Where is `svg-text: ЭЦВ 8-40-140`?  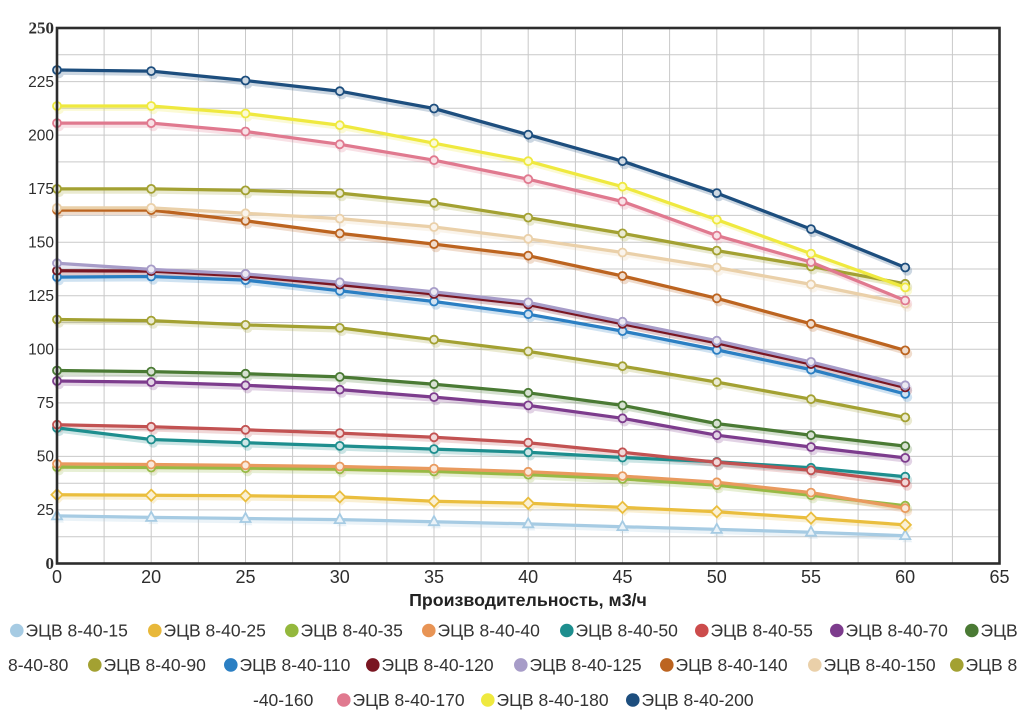
svg-text: ЭЦВ 8-40-140 is located at coordinates (732, 665).